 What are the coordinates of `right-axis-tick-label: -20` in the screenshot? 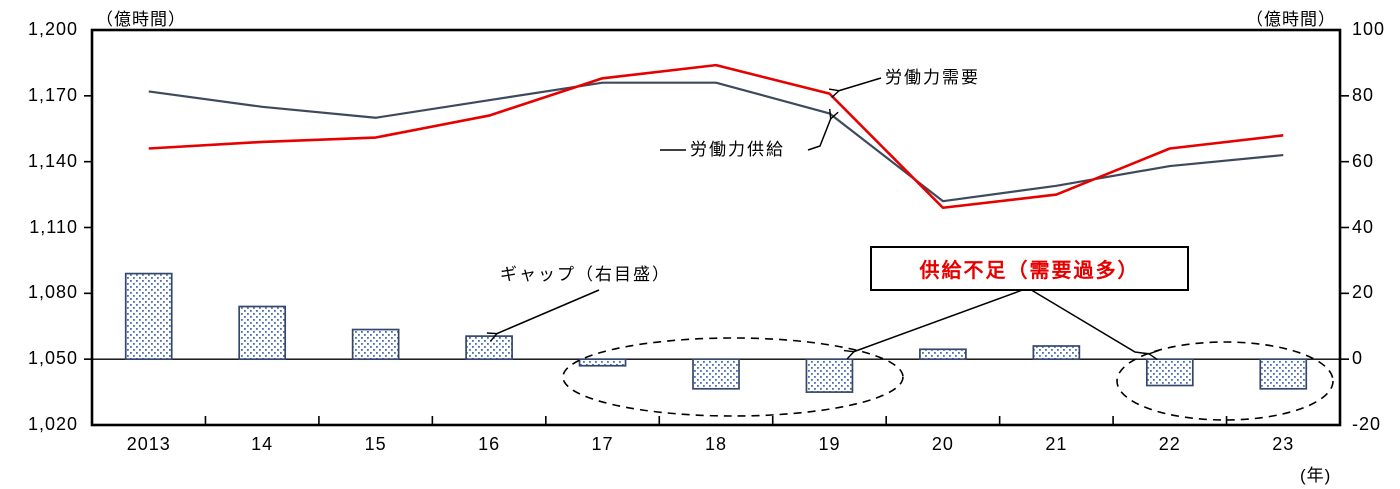 It's located at (1367, 424).